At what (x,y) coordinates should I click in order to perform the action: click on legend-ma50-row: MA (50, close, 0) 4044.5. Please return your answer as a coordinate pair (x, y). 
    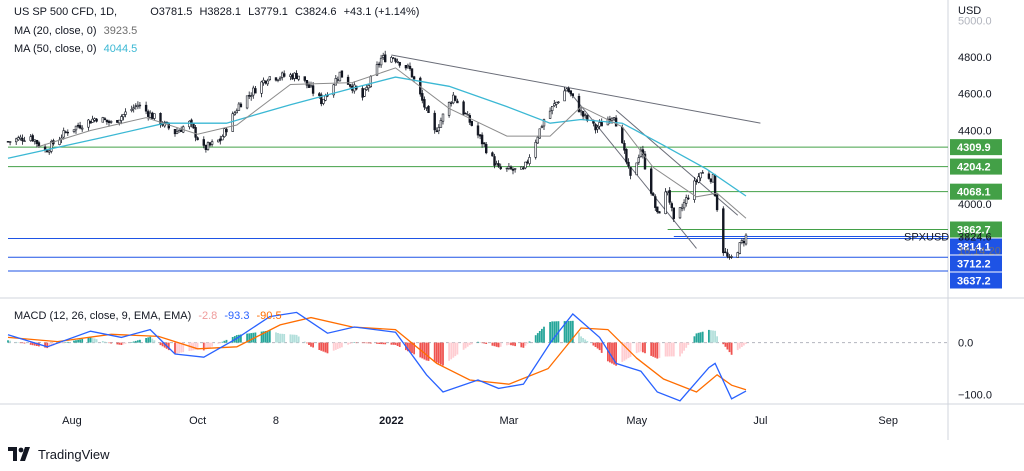
    Looking at the image, I should click on (75, 49).